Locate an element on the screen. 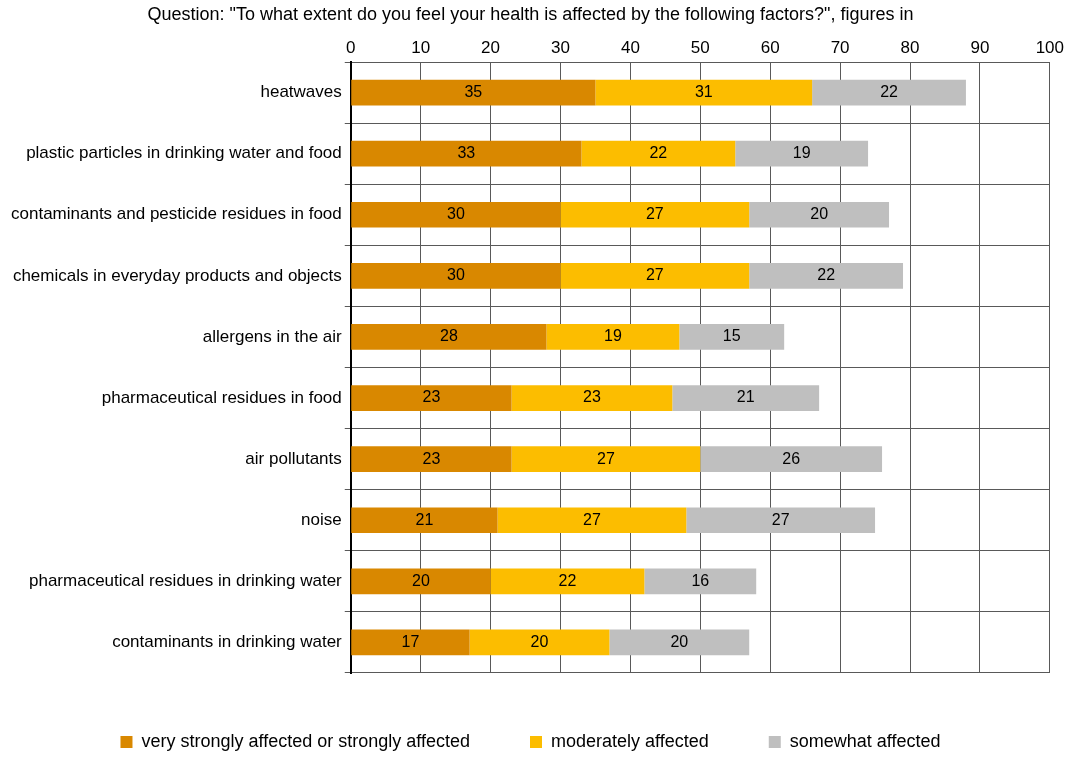 Image resolution: width=1067 pixels, height=767 pixels. x-tick-label: 10 is located at coordinates (421, 48).